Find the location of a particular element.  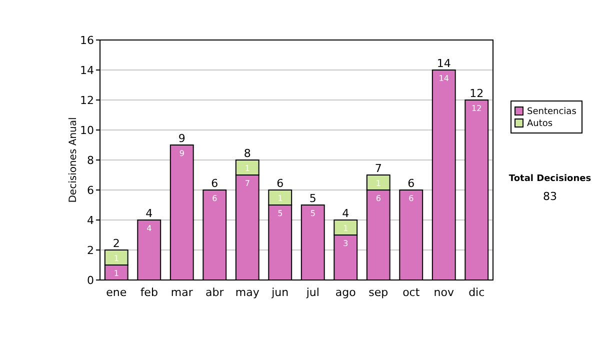

total-label: 12 is located at coordinates (477, 93).